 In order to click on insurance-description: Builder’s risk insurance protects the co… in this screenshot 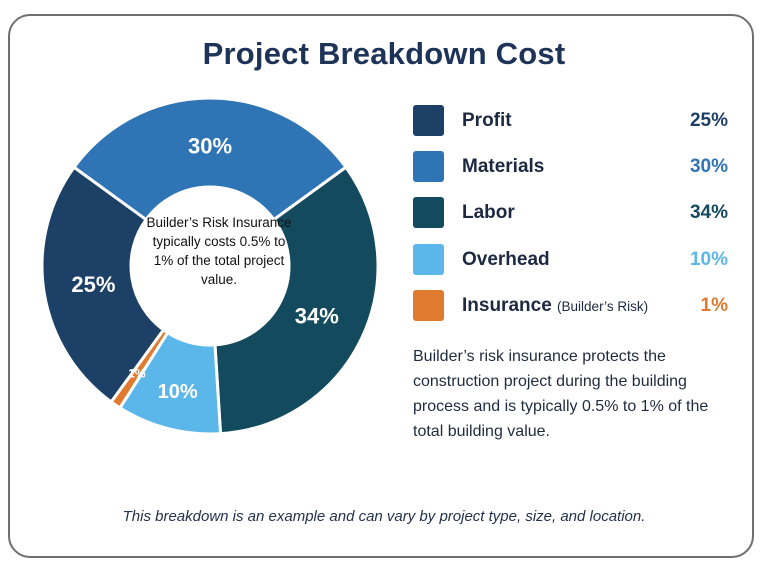, I will do `click(561, 394)`.